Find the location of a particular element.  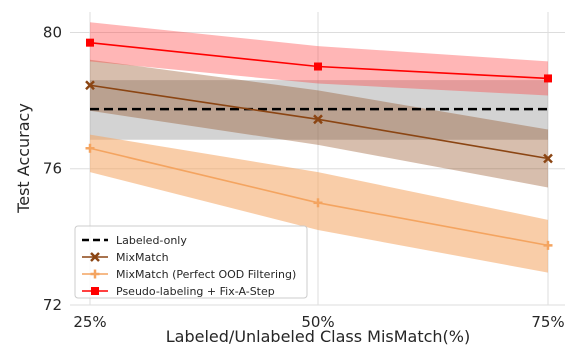

y-axis-label: Test Accuracy is located at coordinates (23, 158).